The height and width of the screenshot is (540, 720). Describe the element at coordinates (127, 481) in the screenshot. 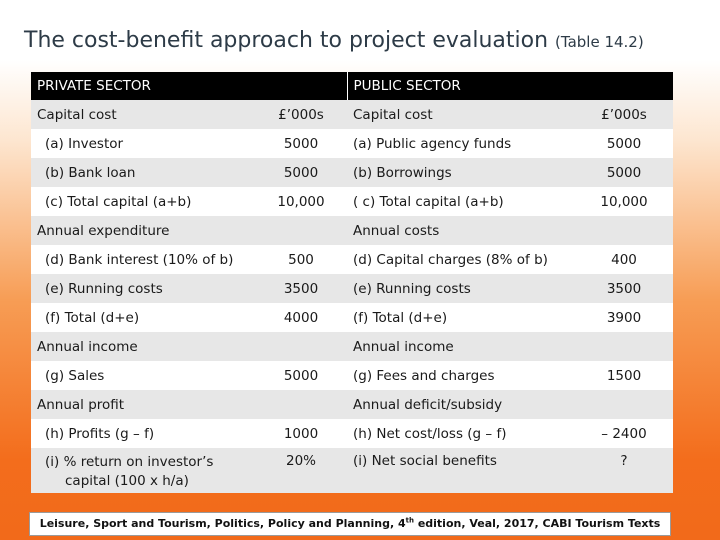

I see `private-label-line-2: capital (100 x h/a)` at that location.